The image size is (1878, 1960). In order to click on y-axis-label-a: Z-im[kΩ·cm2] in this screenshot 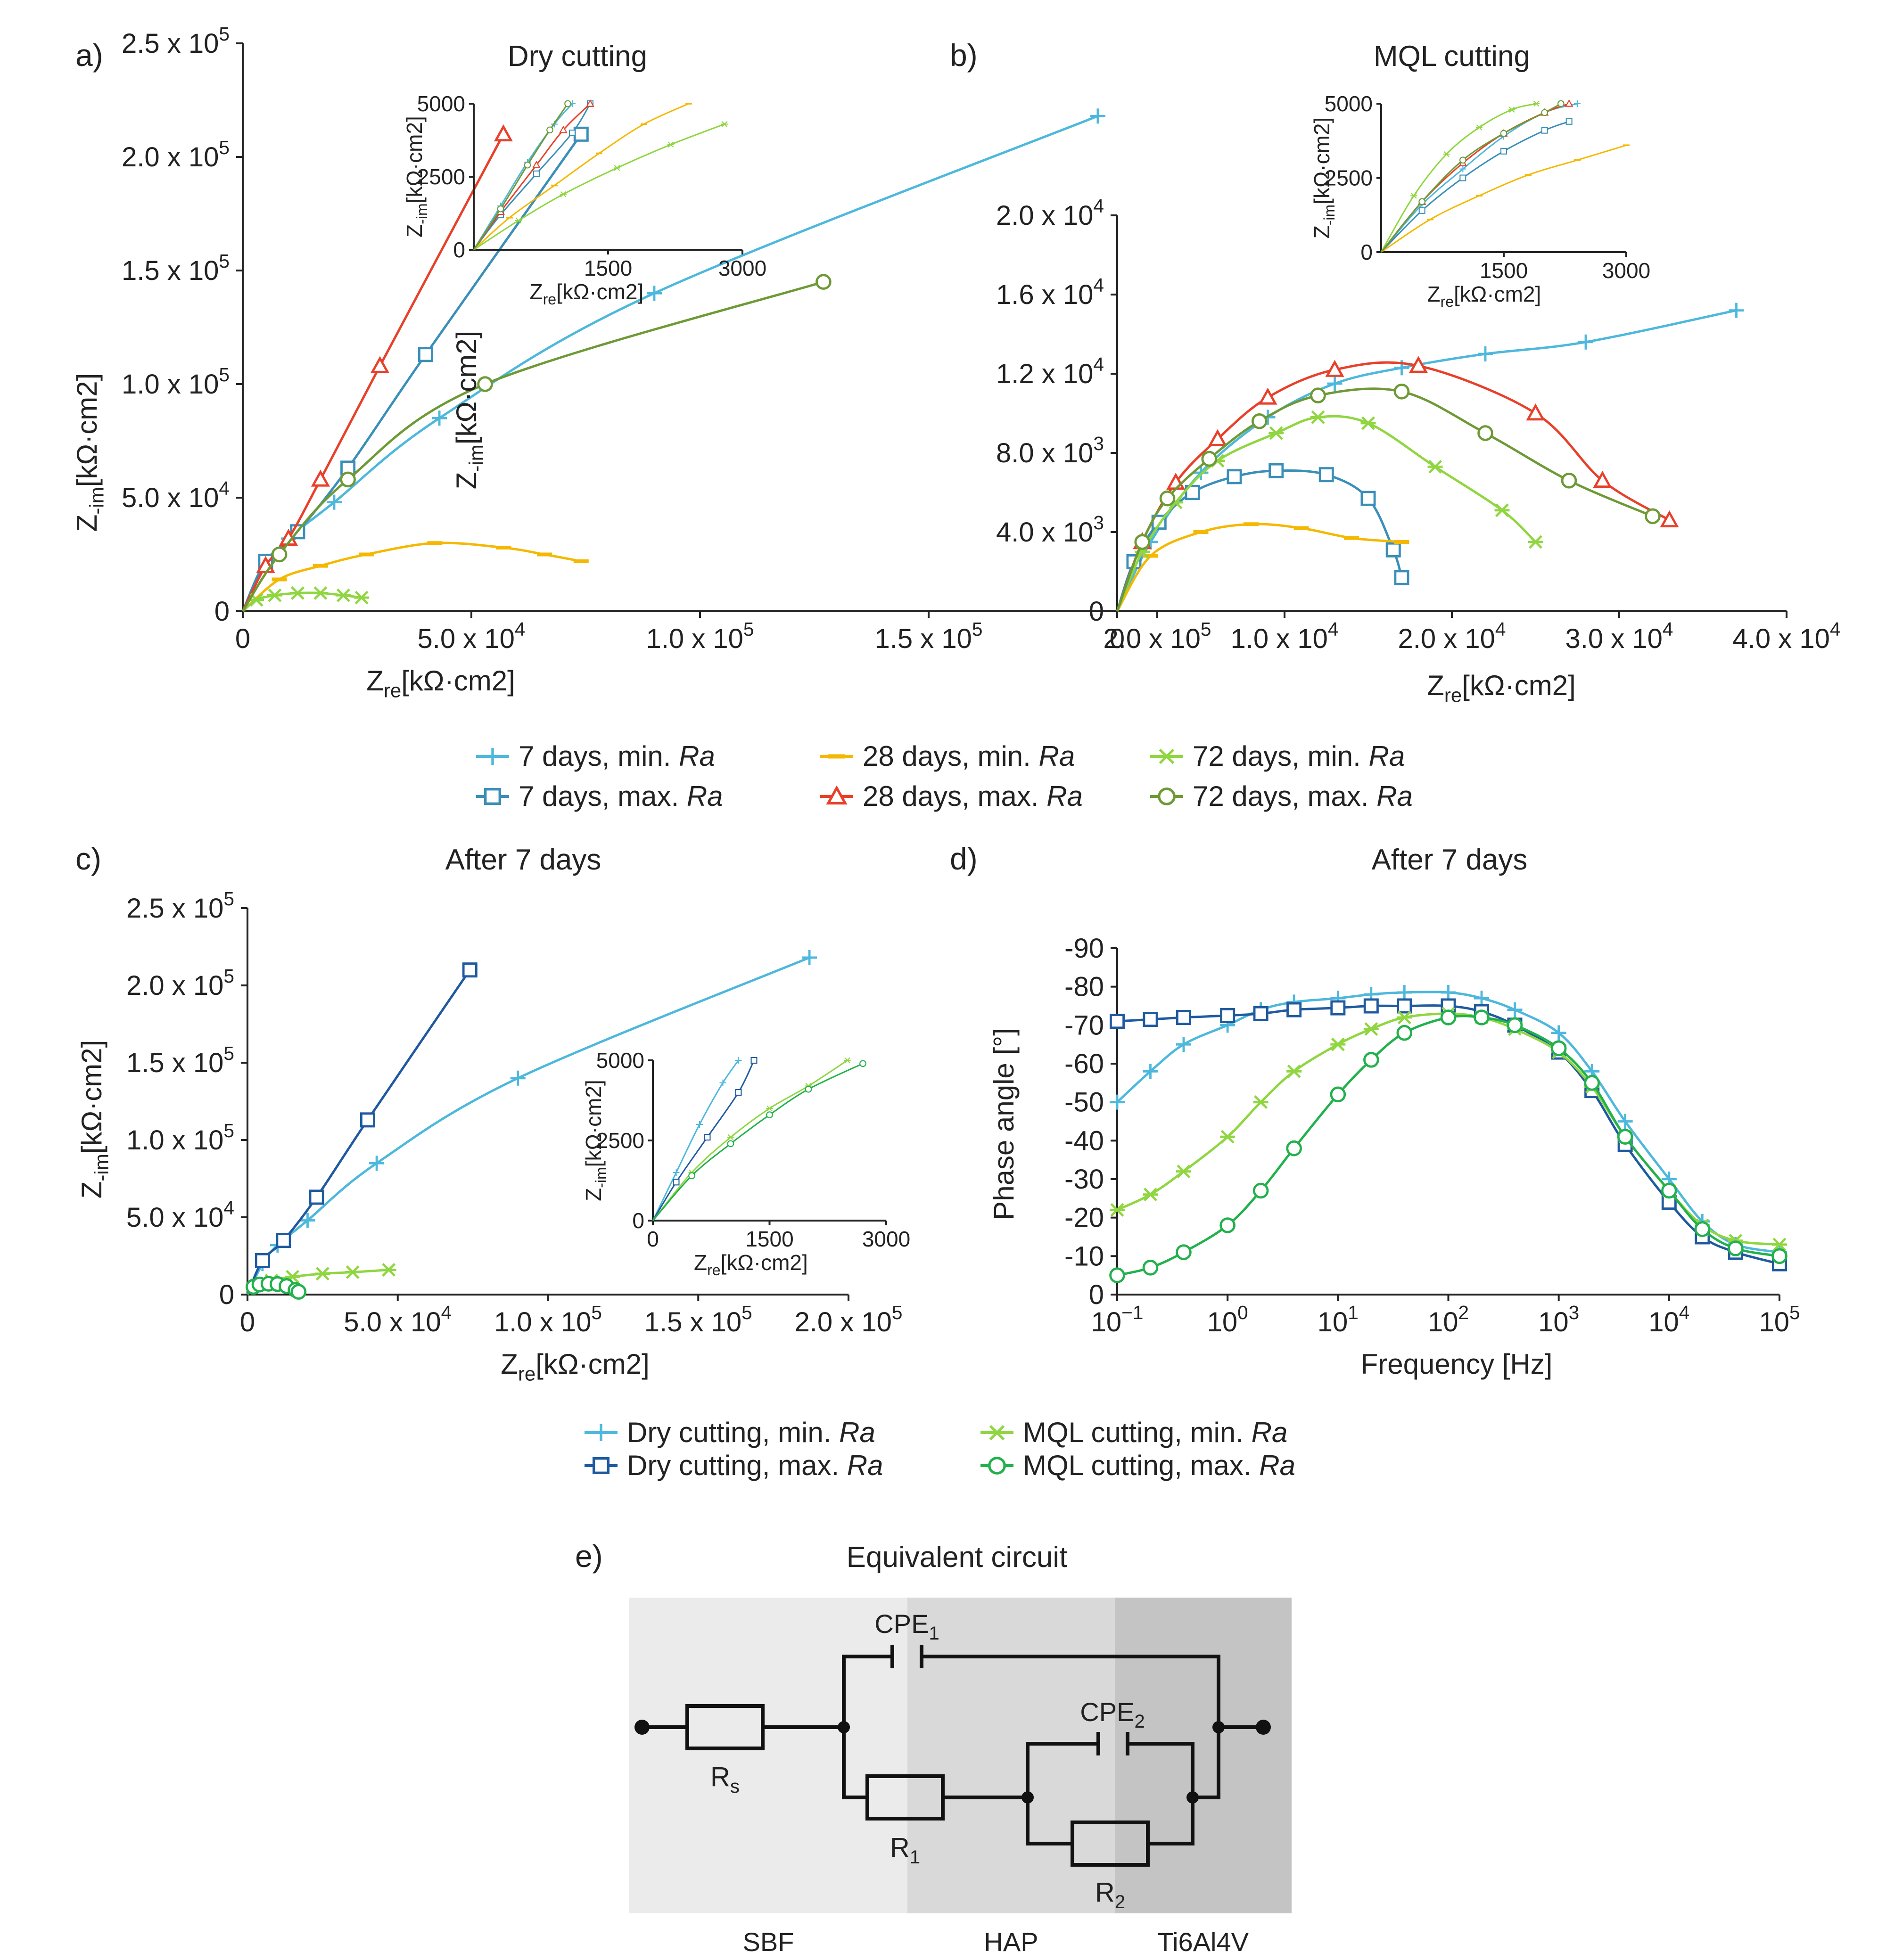, I will do `click(89, 452)`.